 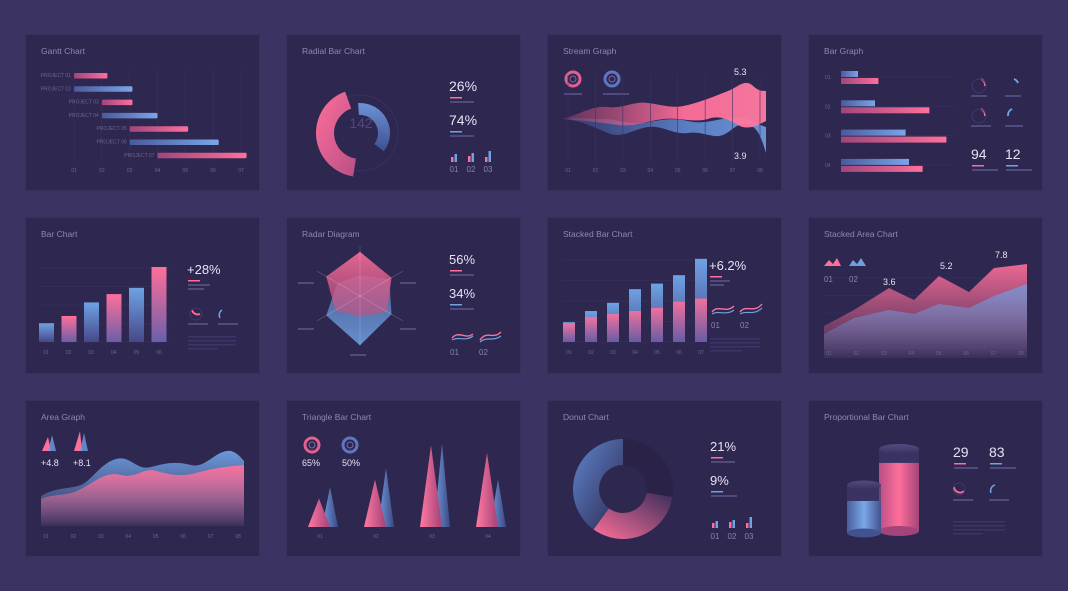 What do you see at coordinates (633, 515) in the screenshot?
I see `donut-slice-pink` at bounding box center [633, 515].